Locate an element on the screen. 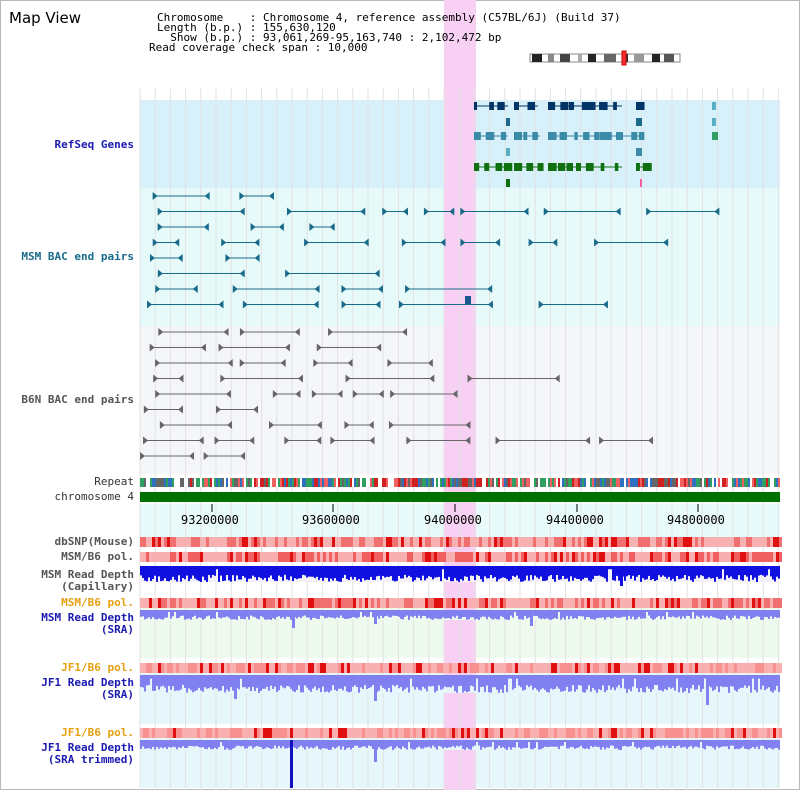  track-label-msm-bac: MSM BAC end pairs is located at coordinates (77, 256).